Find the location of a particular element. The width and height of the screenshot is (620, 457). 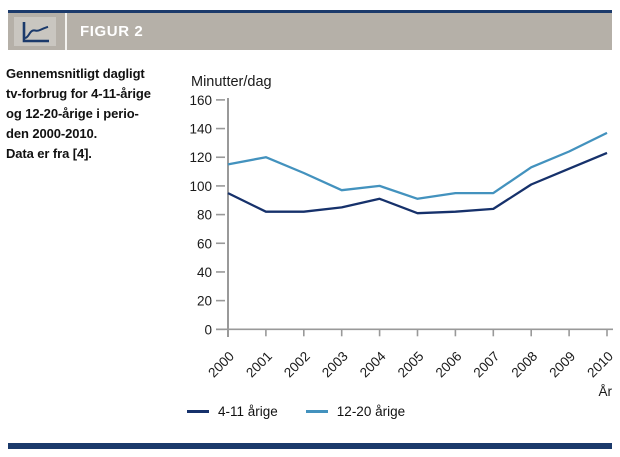

figure-header: FIGUR 2 is located at coordinates (310, 31).